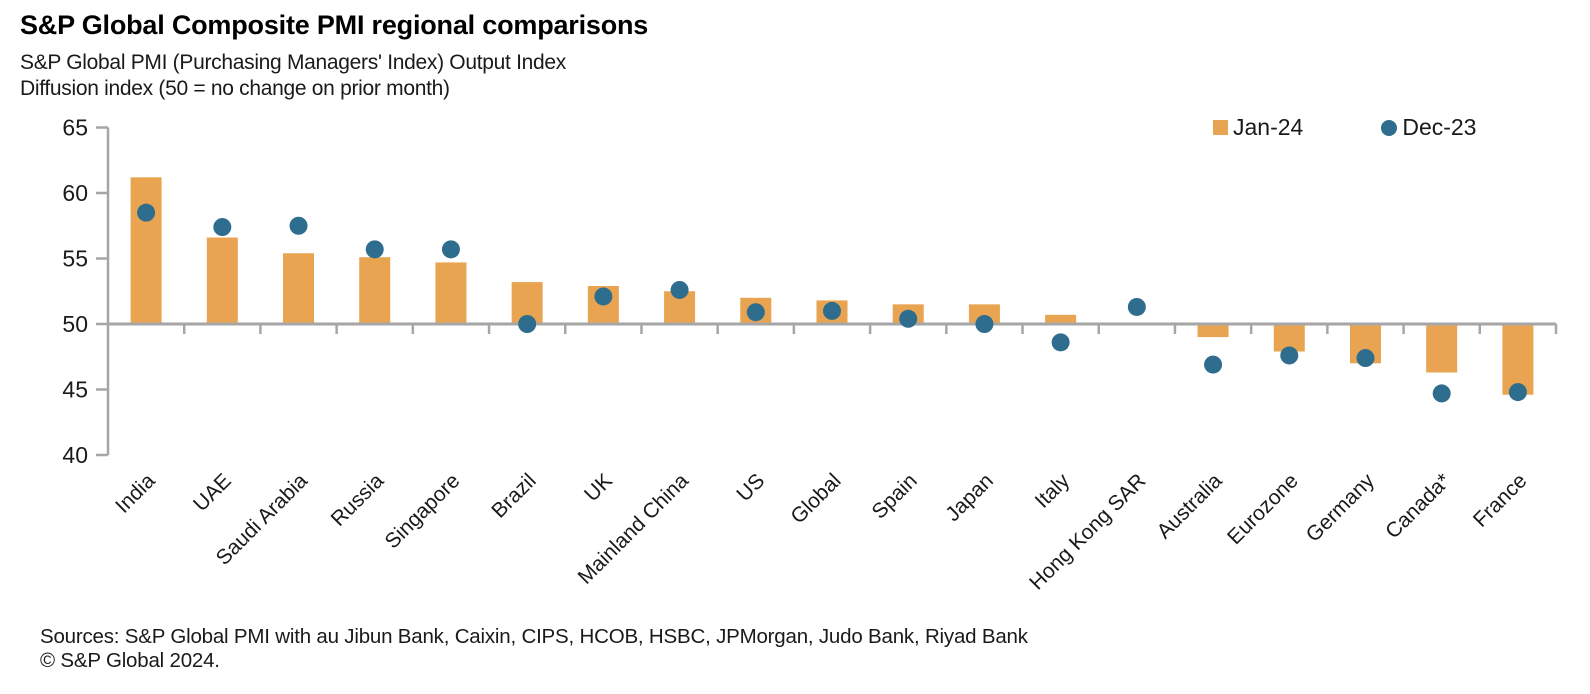  I want to click on dot-saudi-arabia, so click(298, 225).